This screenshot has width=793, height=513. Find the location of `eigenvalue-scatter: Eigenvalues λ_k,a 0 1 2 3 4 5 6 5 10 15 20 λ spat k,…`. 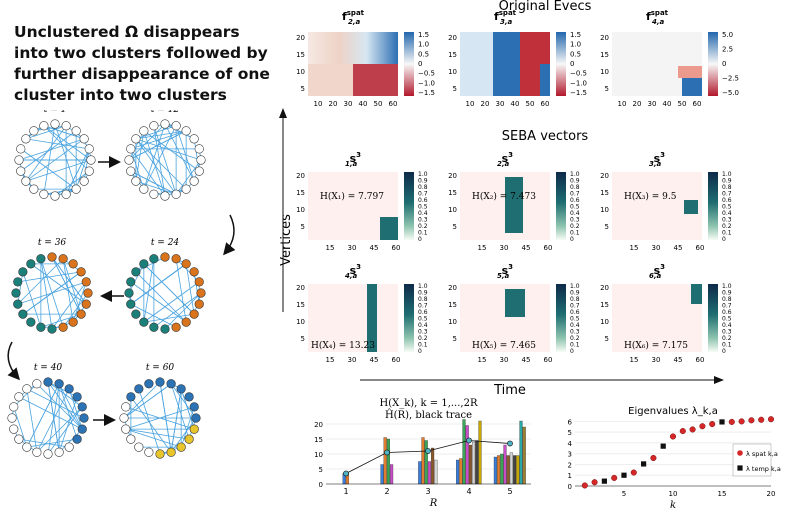

eigenvalue-scatter: Eigenvalues λ_k,a 0 1 2 3 4 5 6 5 10 15 20 λ spat k,… is located at coordinates (674, 458).